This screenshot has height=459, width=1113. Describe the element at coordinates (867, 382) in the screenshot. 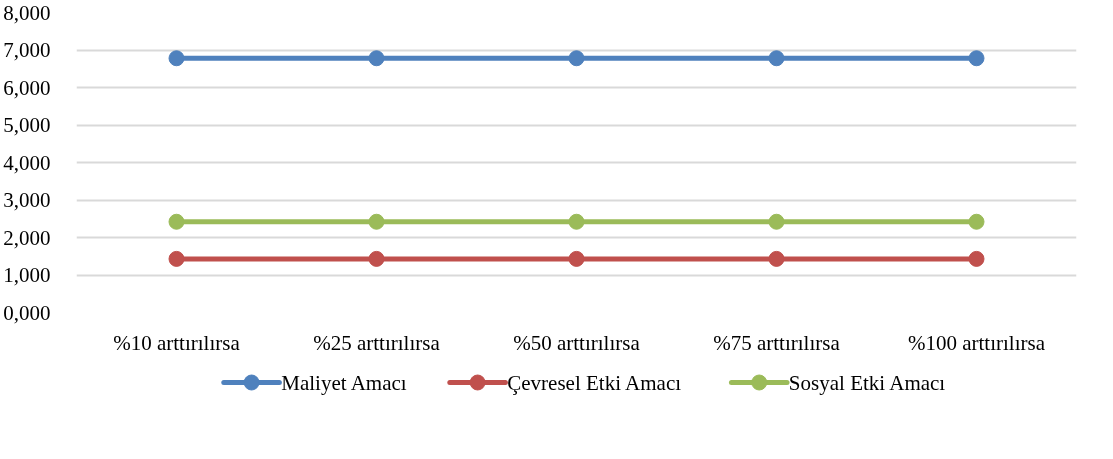

I see `legend-label: Sosyal Etki Amacı` at that location.